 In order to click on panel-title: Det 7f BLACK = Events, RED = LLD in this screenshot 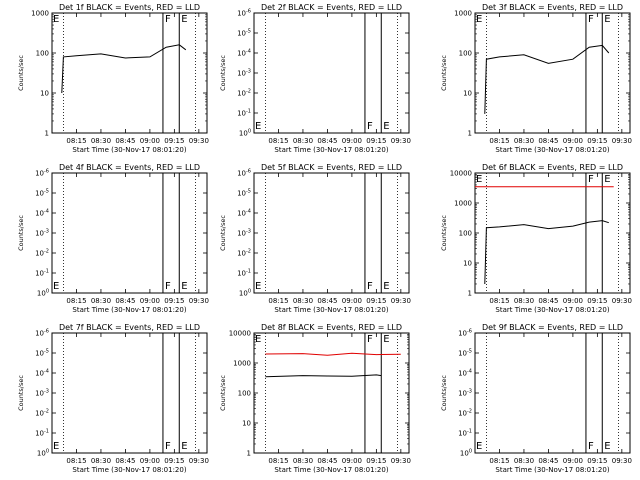, I will do `click(129, 327)`.